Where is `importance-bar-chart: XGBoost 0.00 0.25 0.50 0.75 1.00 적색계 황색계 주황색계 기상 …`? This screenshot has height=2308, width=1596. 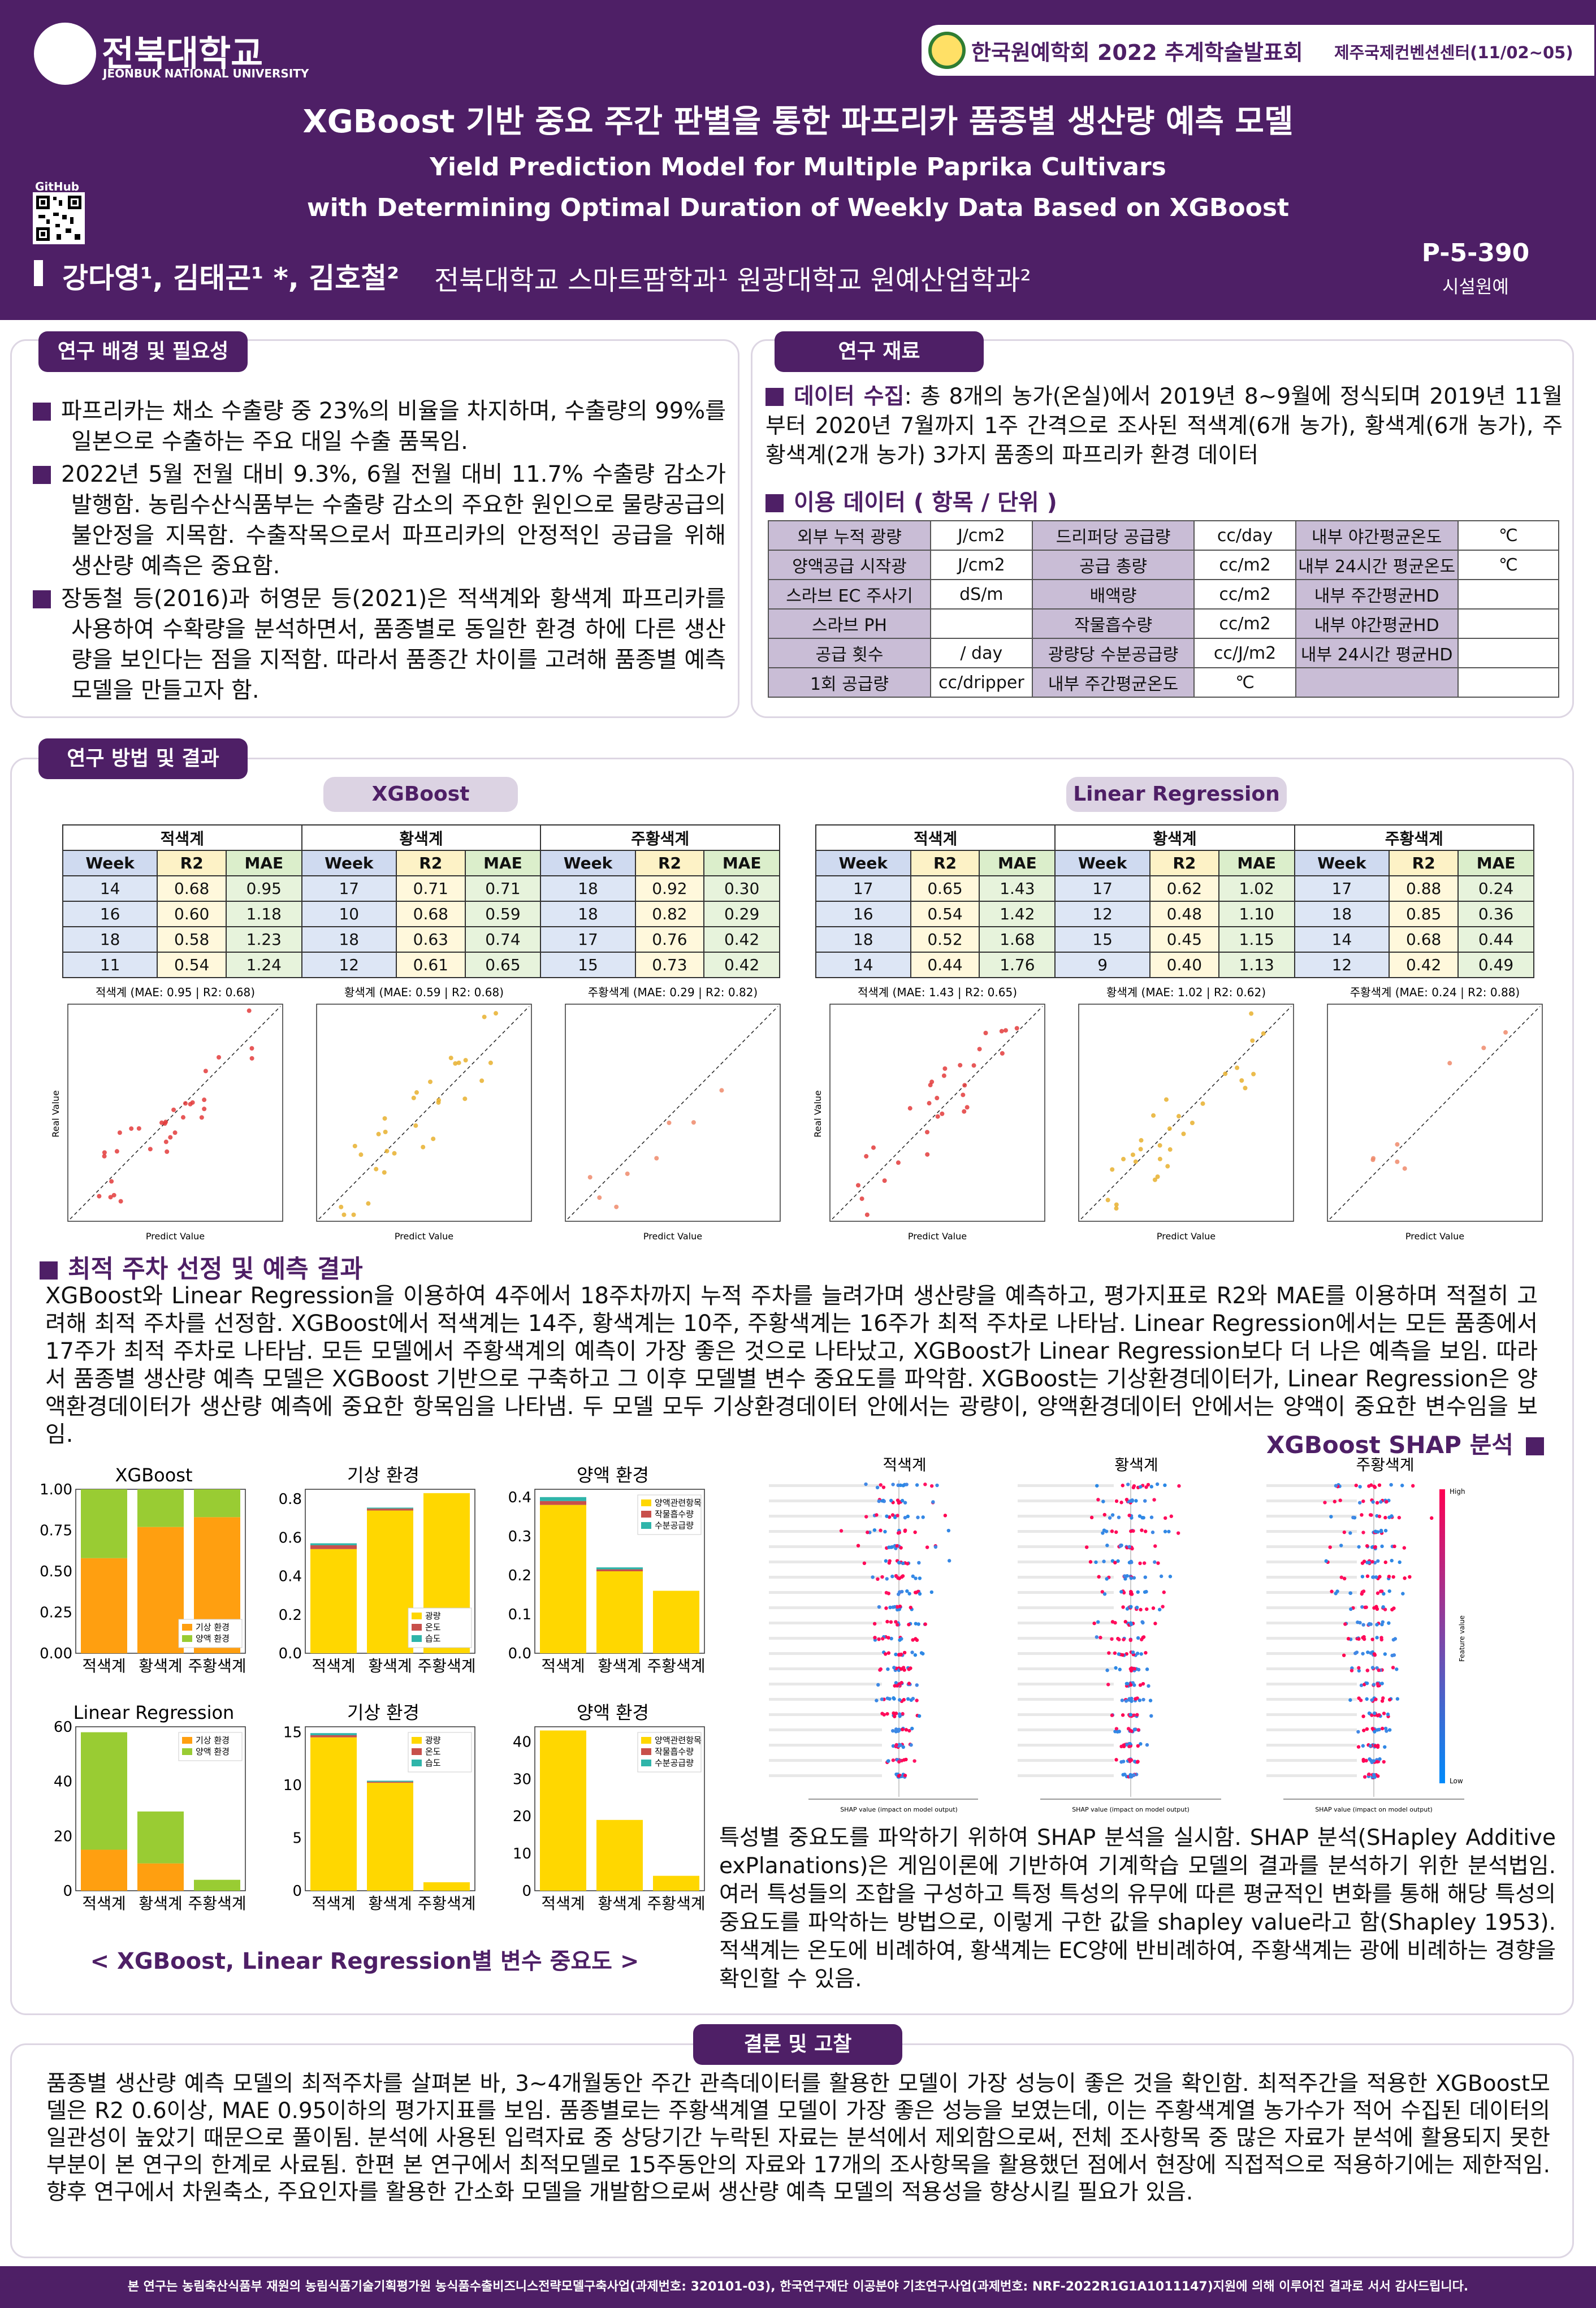
importance-bar-chart: XGBoost 0.00 0.25 0.50 0.75 1.00 적색계 황색계 주황색계 기상 … is located at coordinates (143, 1569).